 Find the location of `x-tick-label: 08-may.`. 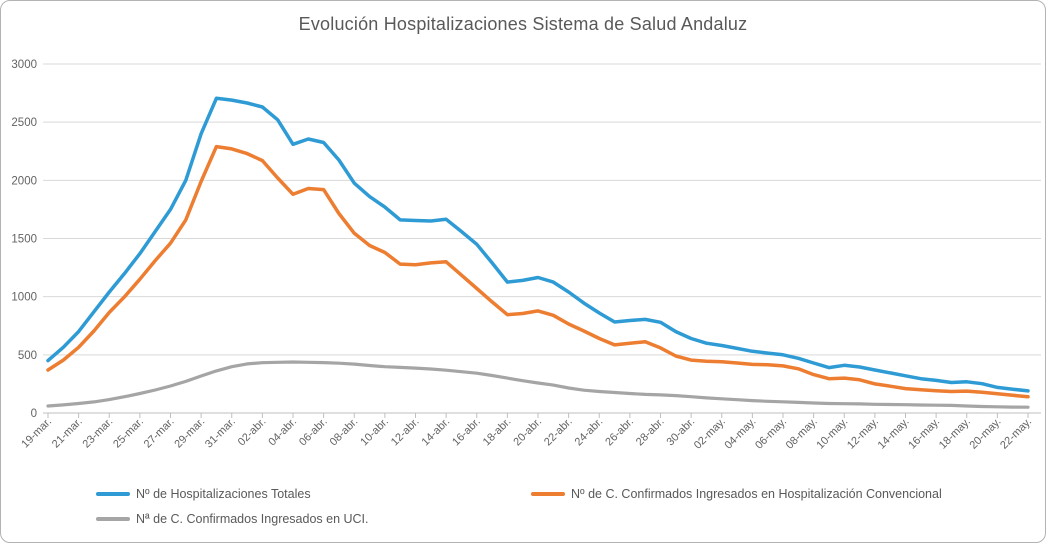

x-tick-label: 08-may. is located at coordinates (802, 434).